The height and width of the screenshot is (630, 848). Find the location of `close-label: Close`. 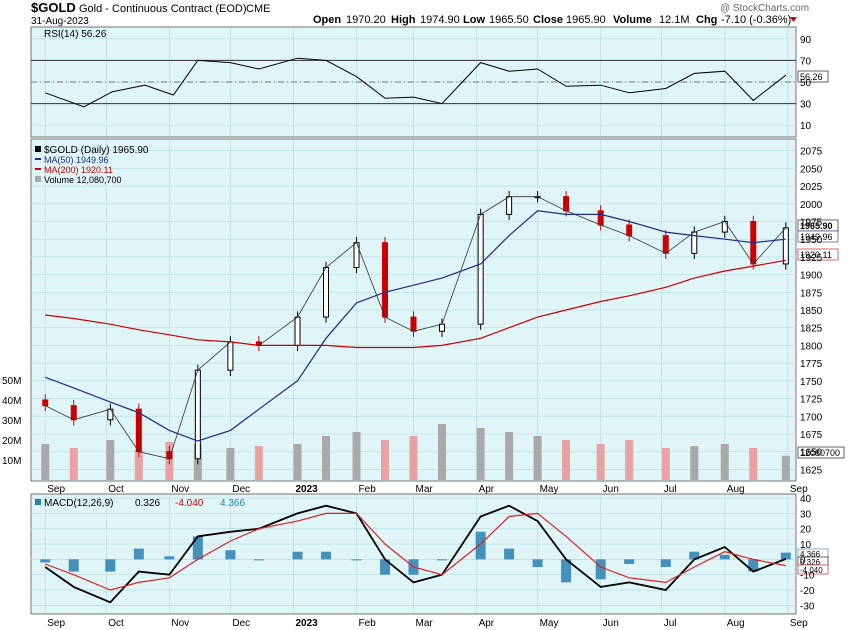

close-label: Close is located at coordinates (548, 20).